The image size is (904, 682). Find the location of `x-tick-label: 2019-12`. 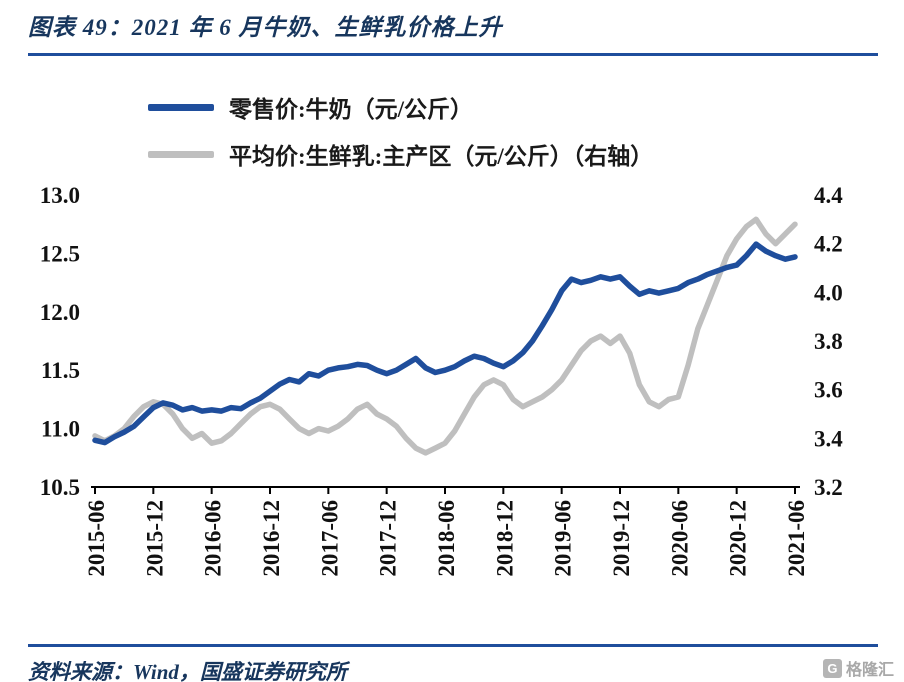

x-tick-label: 2019-12 is located at coordinates (621, 538).